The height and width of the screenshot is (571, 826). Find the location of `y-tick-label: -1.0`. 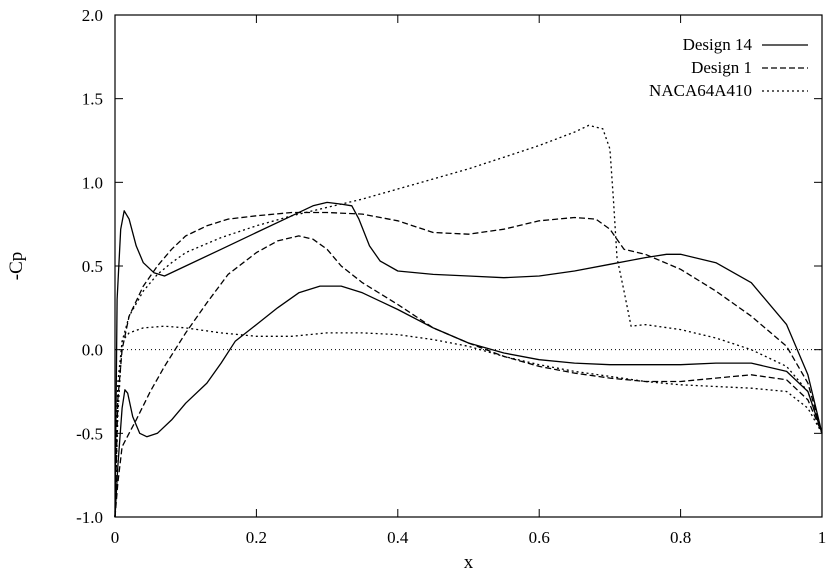

y-tick-label: -1.0 is located at coordinates (89, 517).